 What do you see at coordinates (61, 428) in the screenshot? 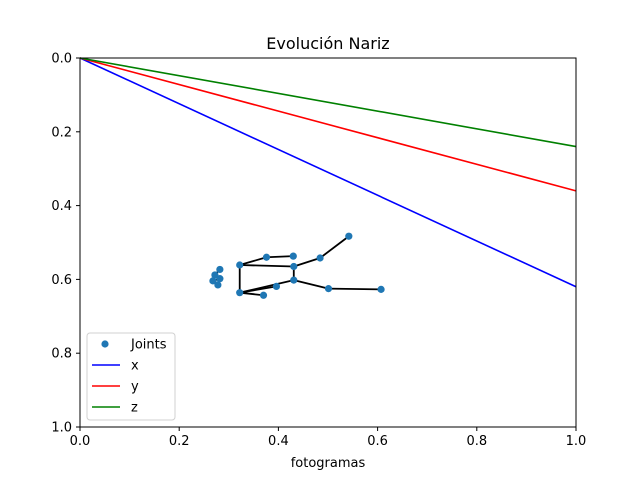
I see `y-tick-label: 1.0` at bounding box center [61, 428].